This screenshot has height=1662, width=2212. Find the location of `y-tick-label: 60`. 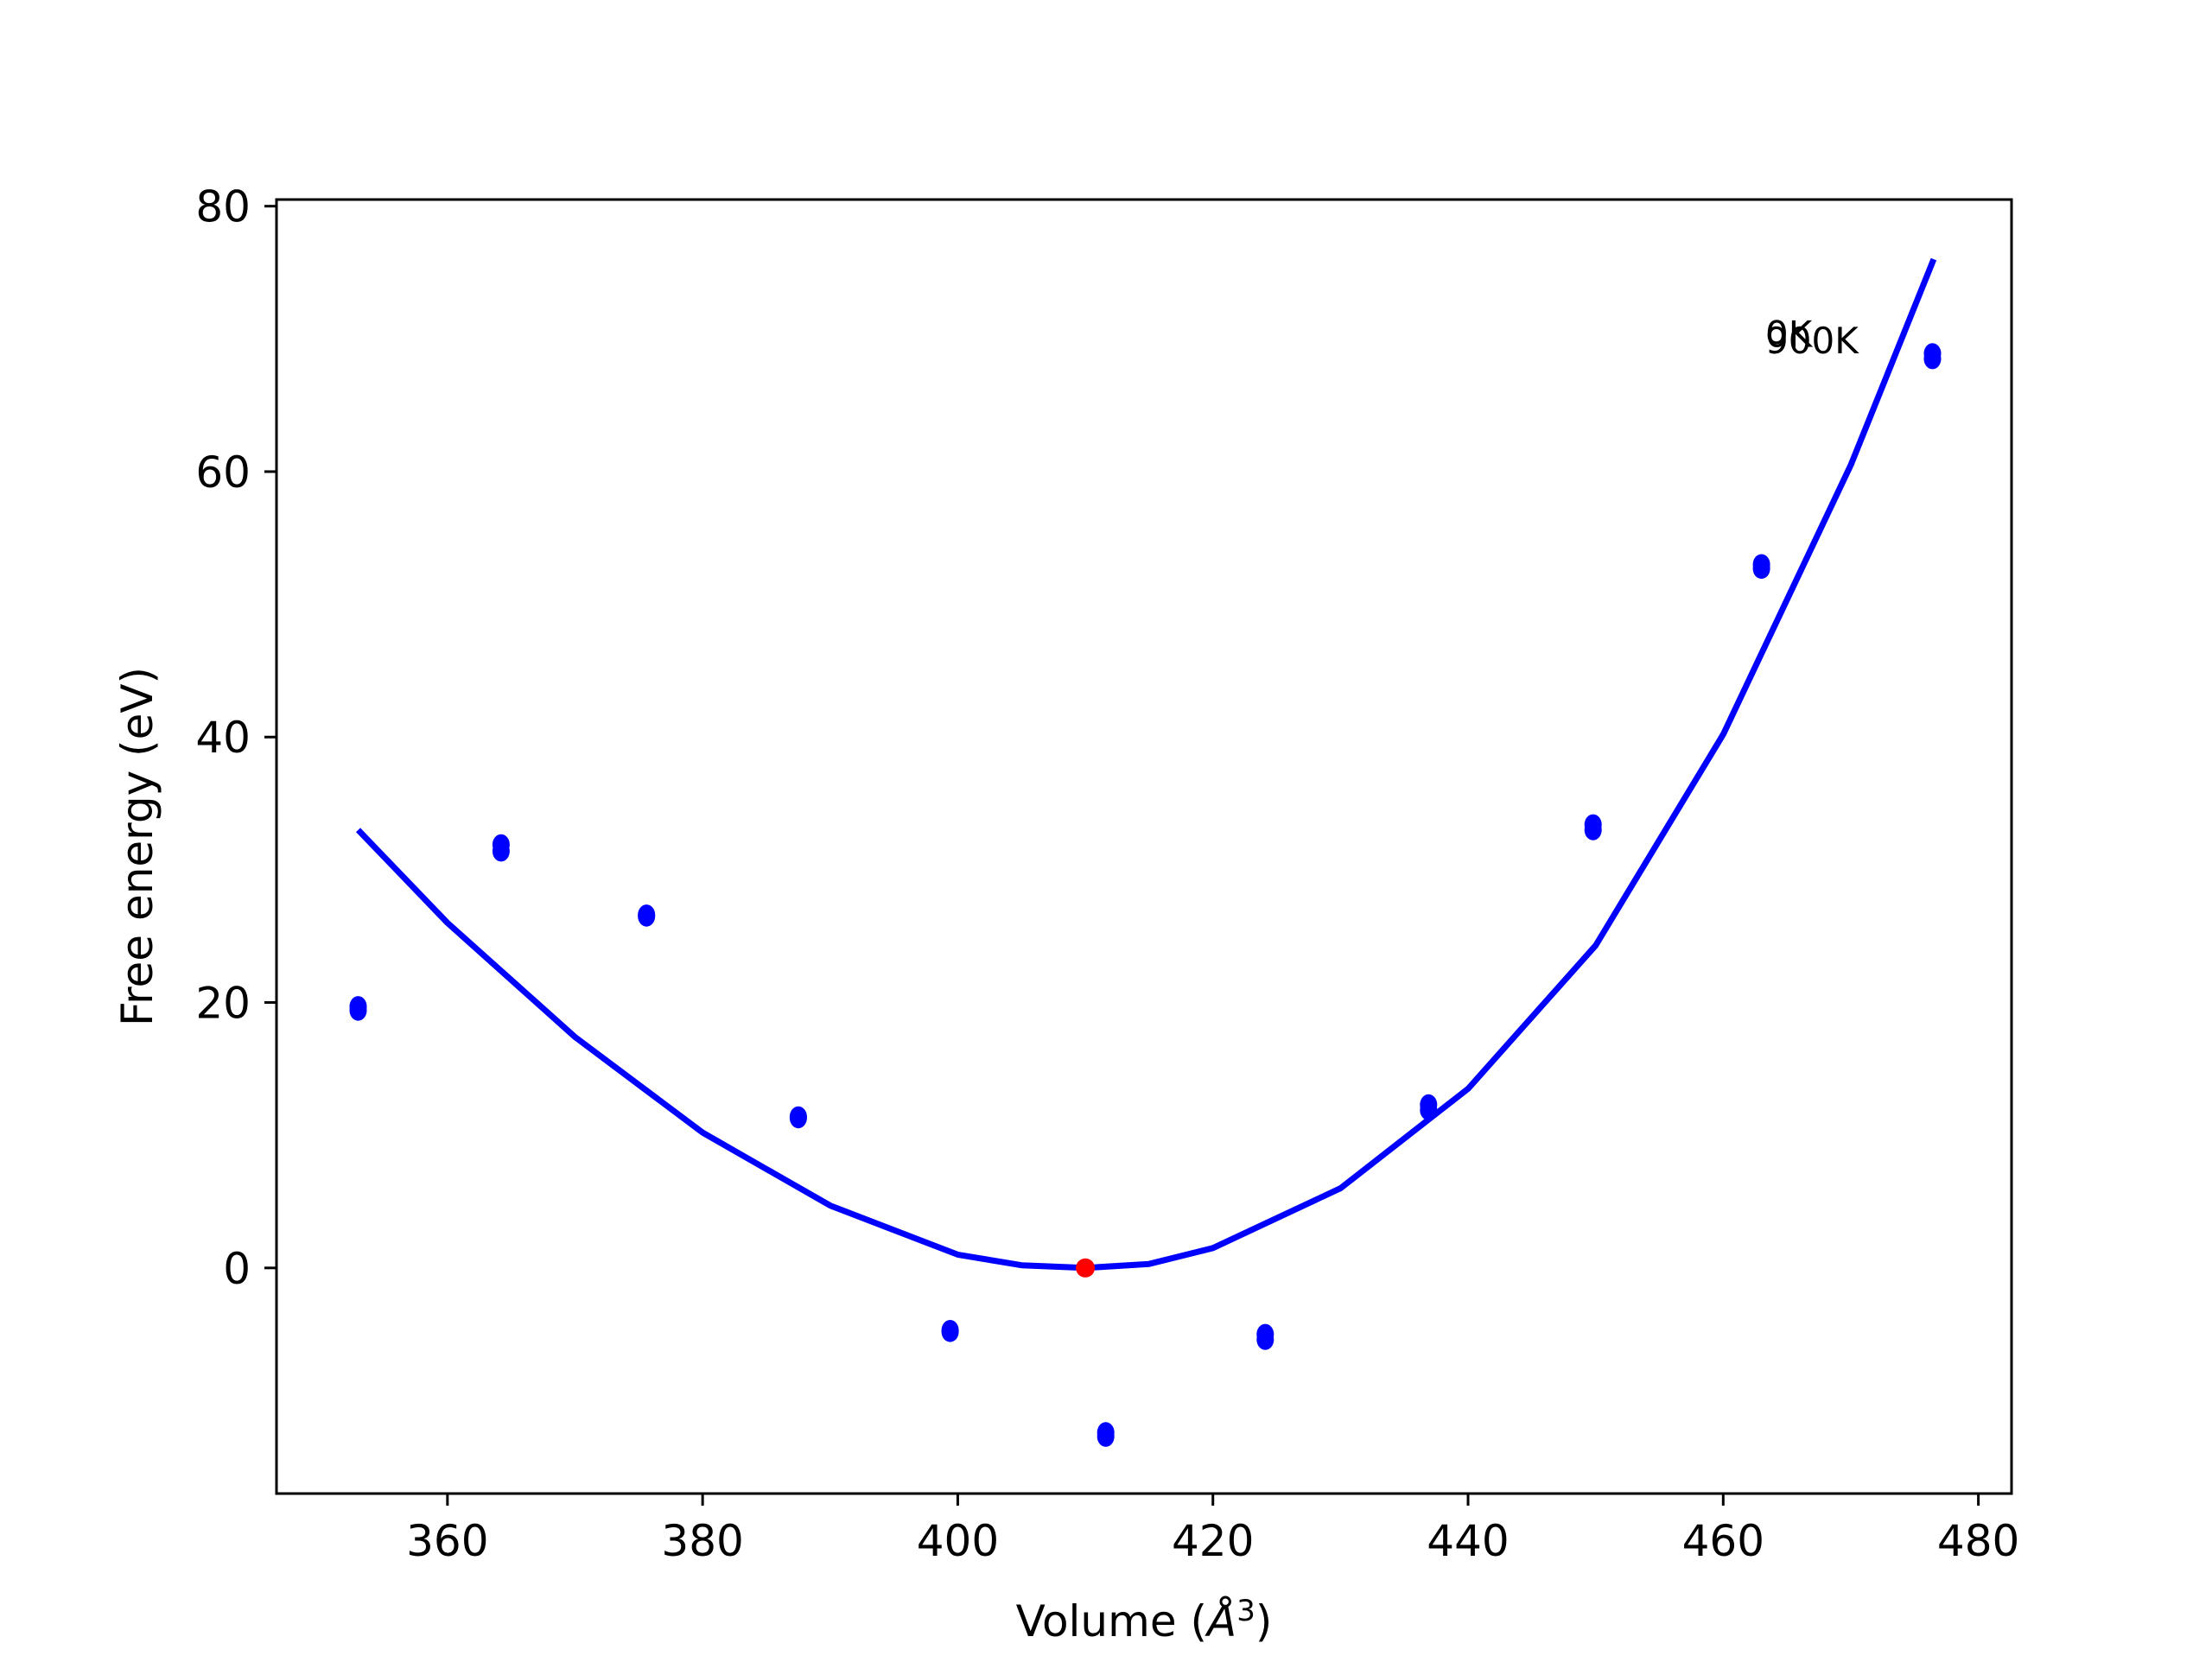

y-tick-label: 60 is located at coordinates (223, 472).